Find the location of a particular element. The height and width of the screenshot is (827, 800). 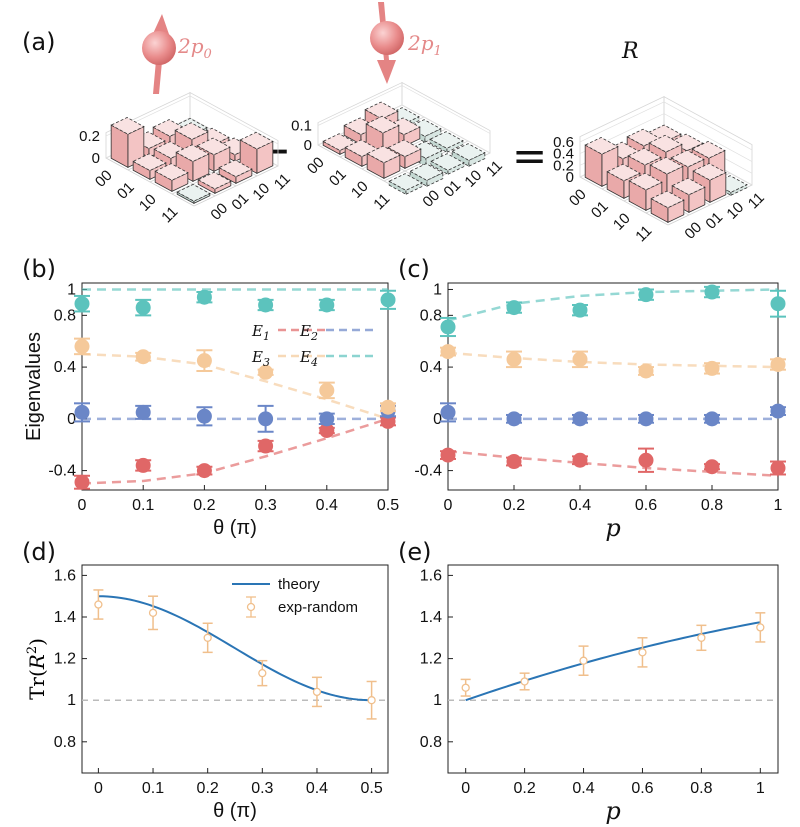

z-tick-label: 0.2 is located at coordinates (89, 136).